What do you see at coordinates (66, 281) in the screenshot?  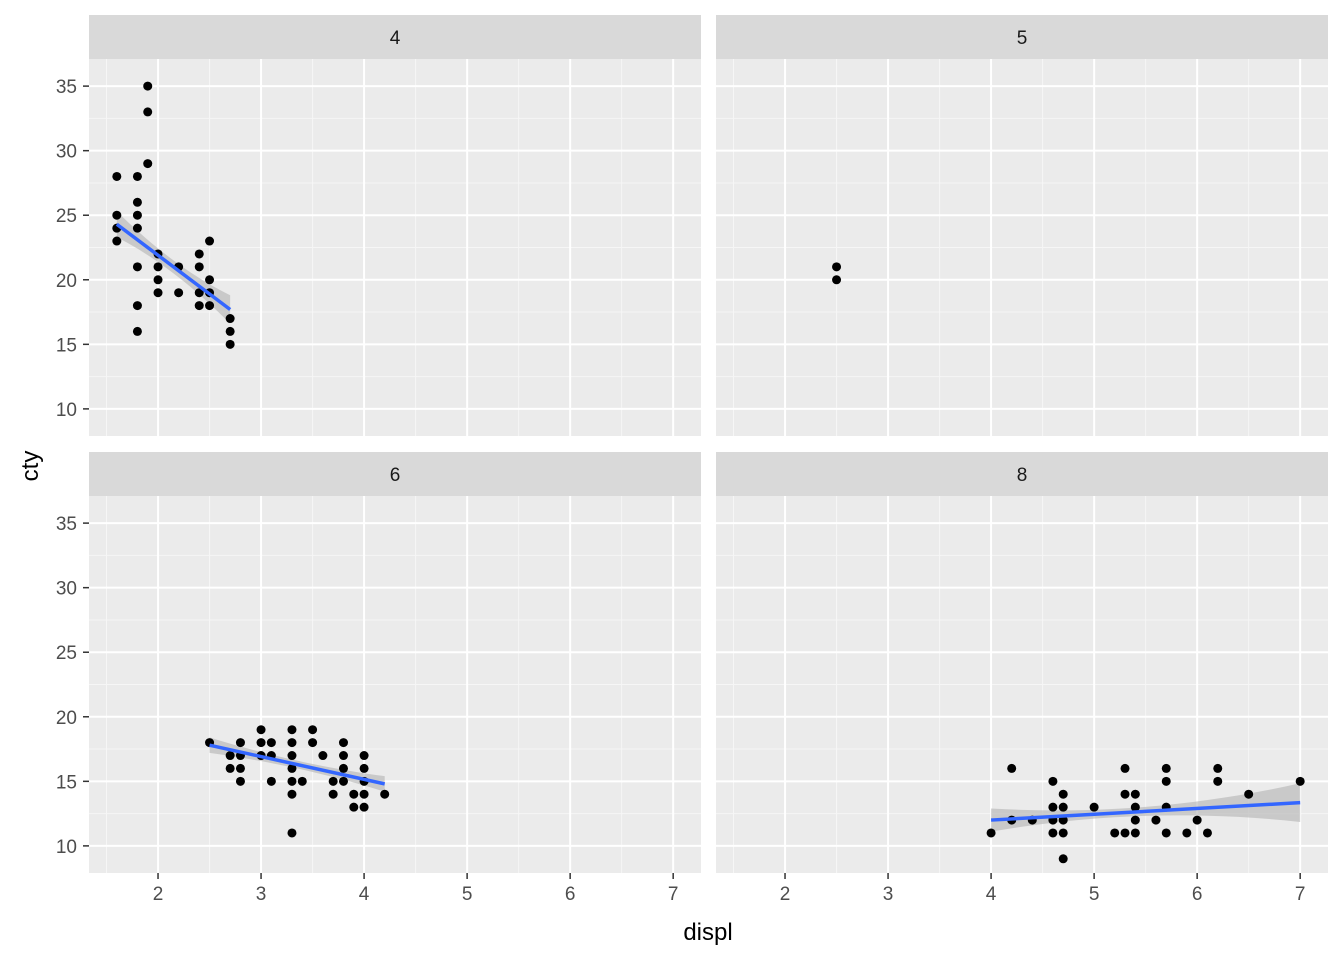 I see `y-tick-label: 20` at bounding box center [66, 281].